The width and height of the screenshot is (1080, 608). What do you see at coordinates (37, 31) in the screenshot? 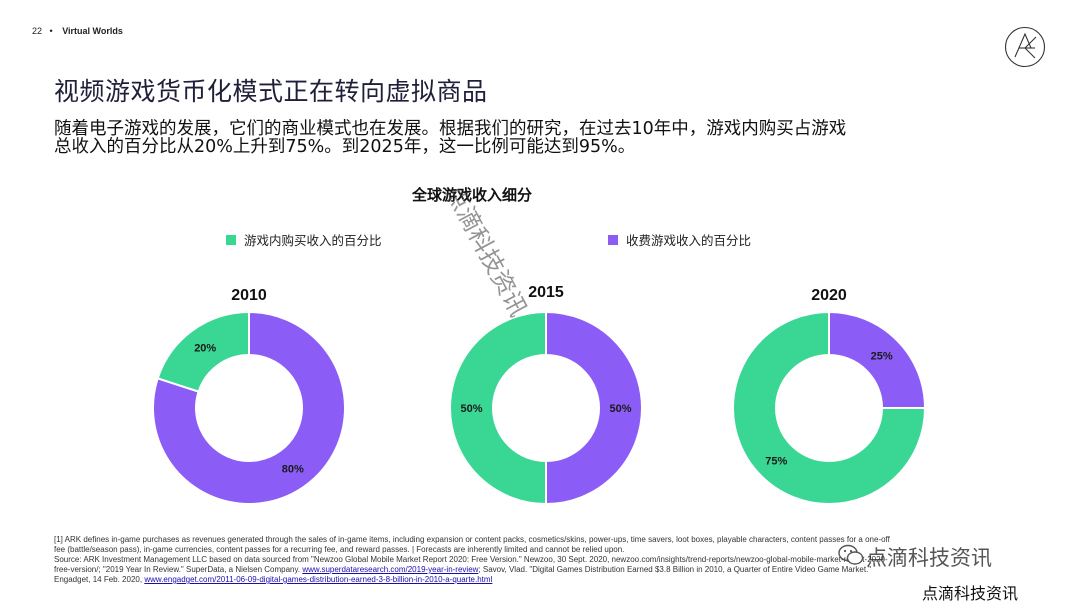
I see `page-number: 22` at bounding box center [37, 31].